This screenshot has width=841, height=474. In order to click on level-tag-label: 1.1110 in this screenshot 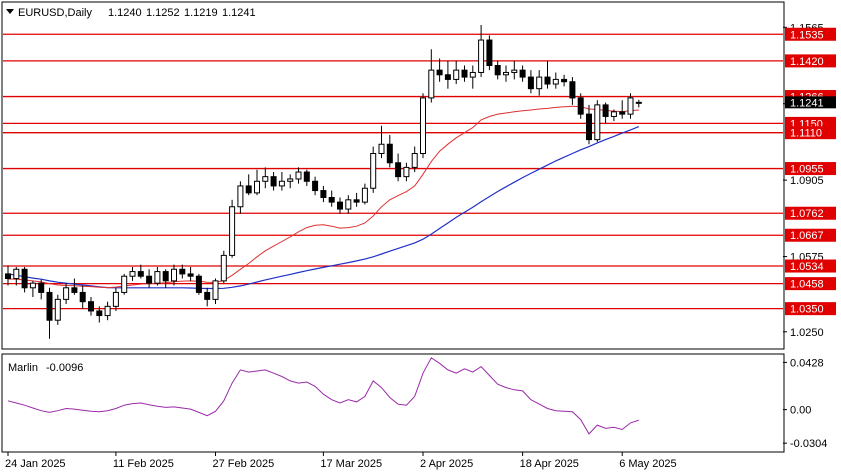, I will do `click(806, 134)`.